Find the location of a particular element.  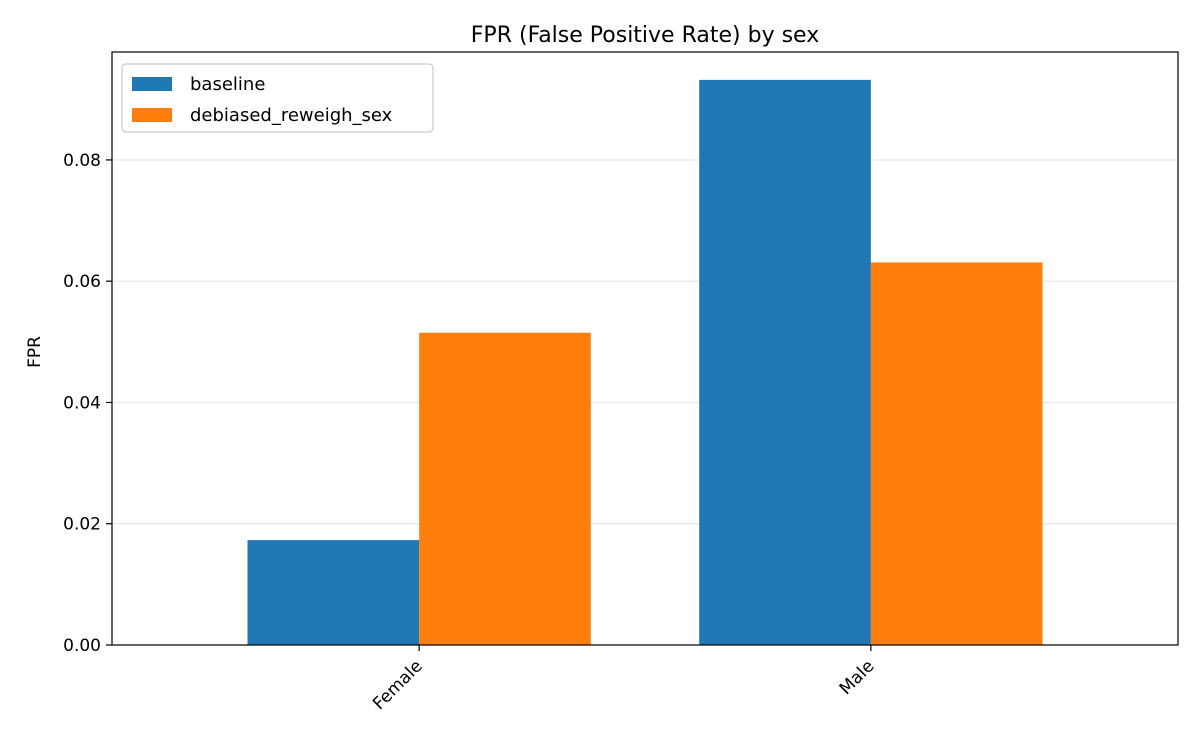

y-axis-ticks: 0.00 0.02 0.04 0.06 0.08 is located at coordinates (87, 403).